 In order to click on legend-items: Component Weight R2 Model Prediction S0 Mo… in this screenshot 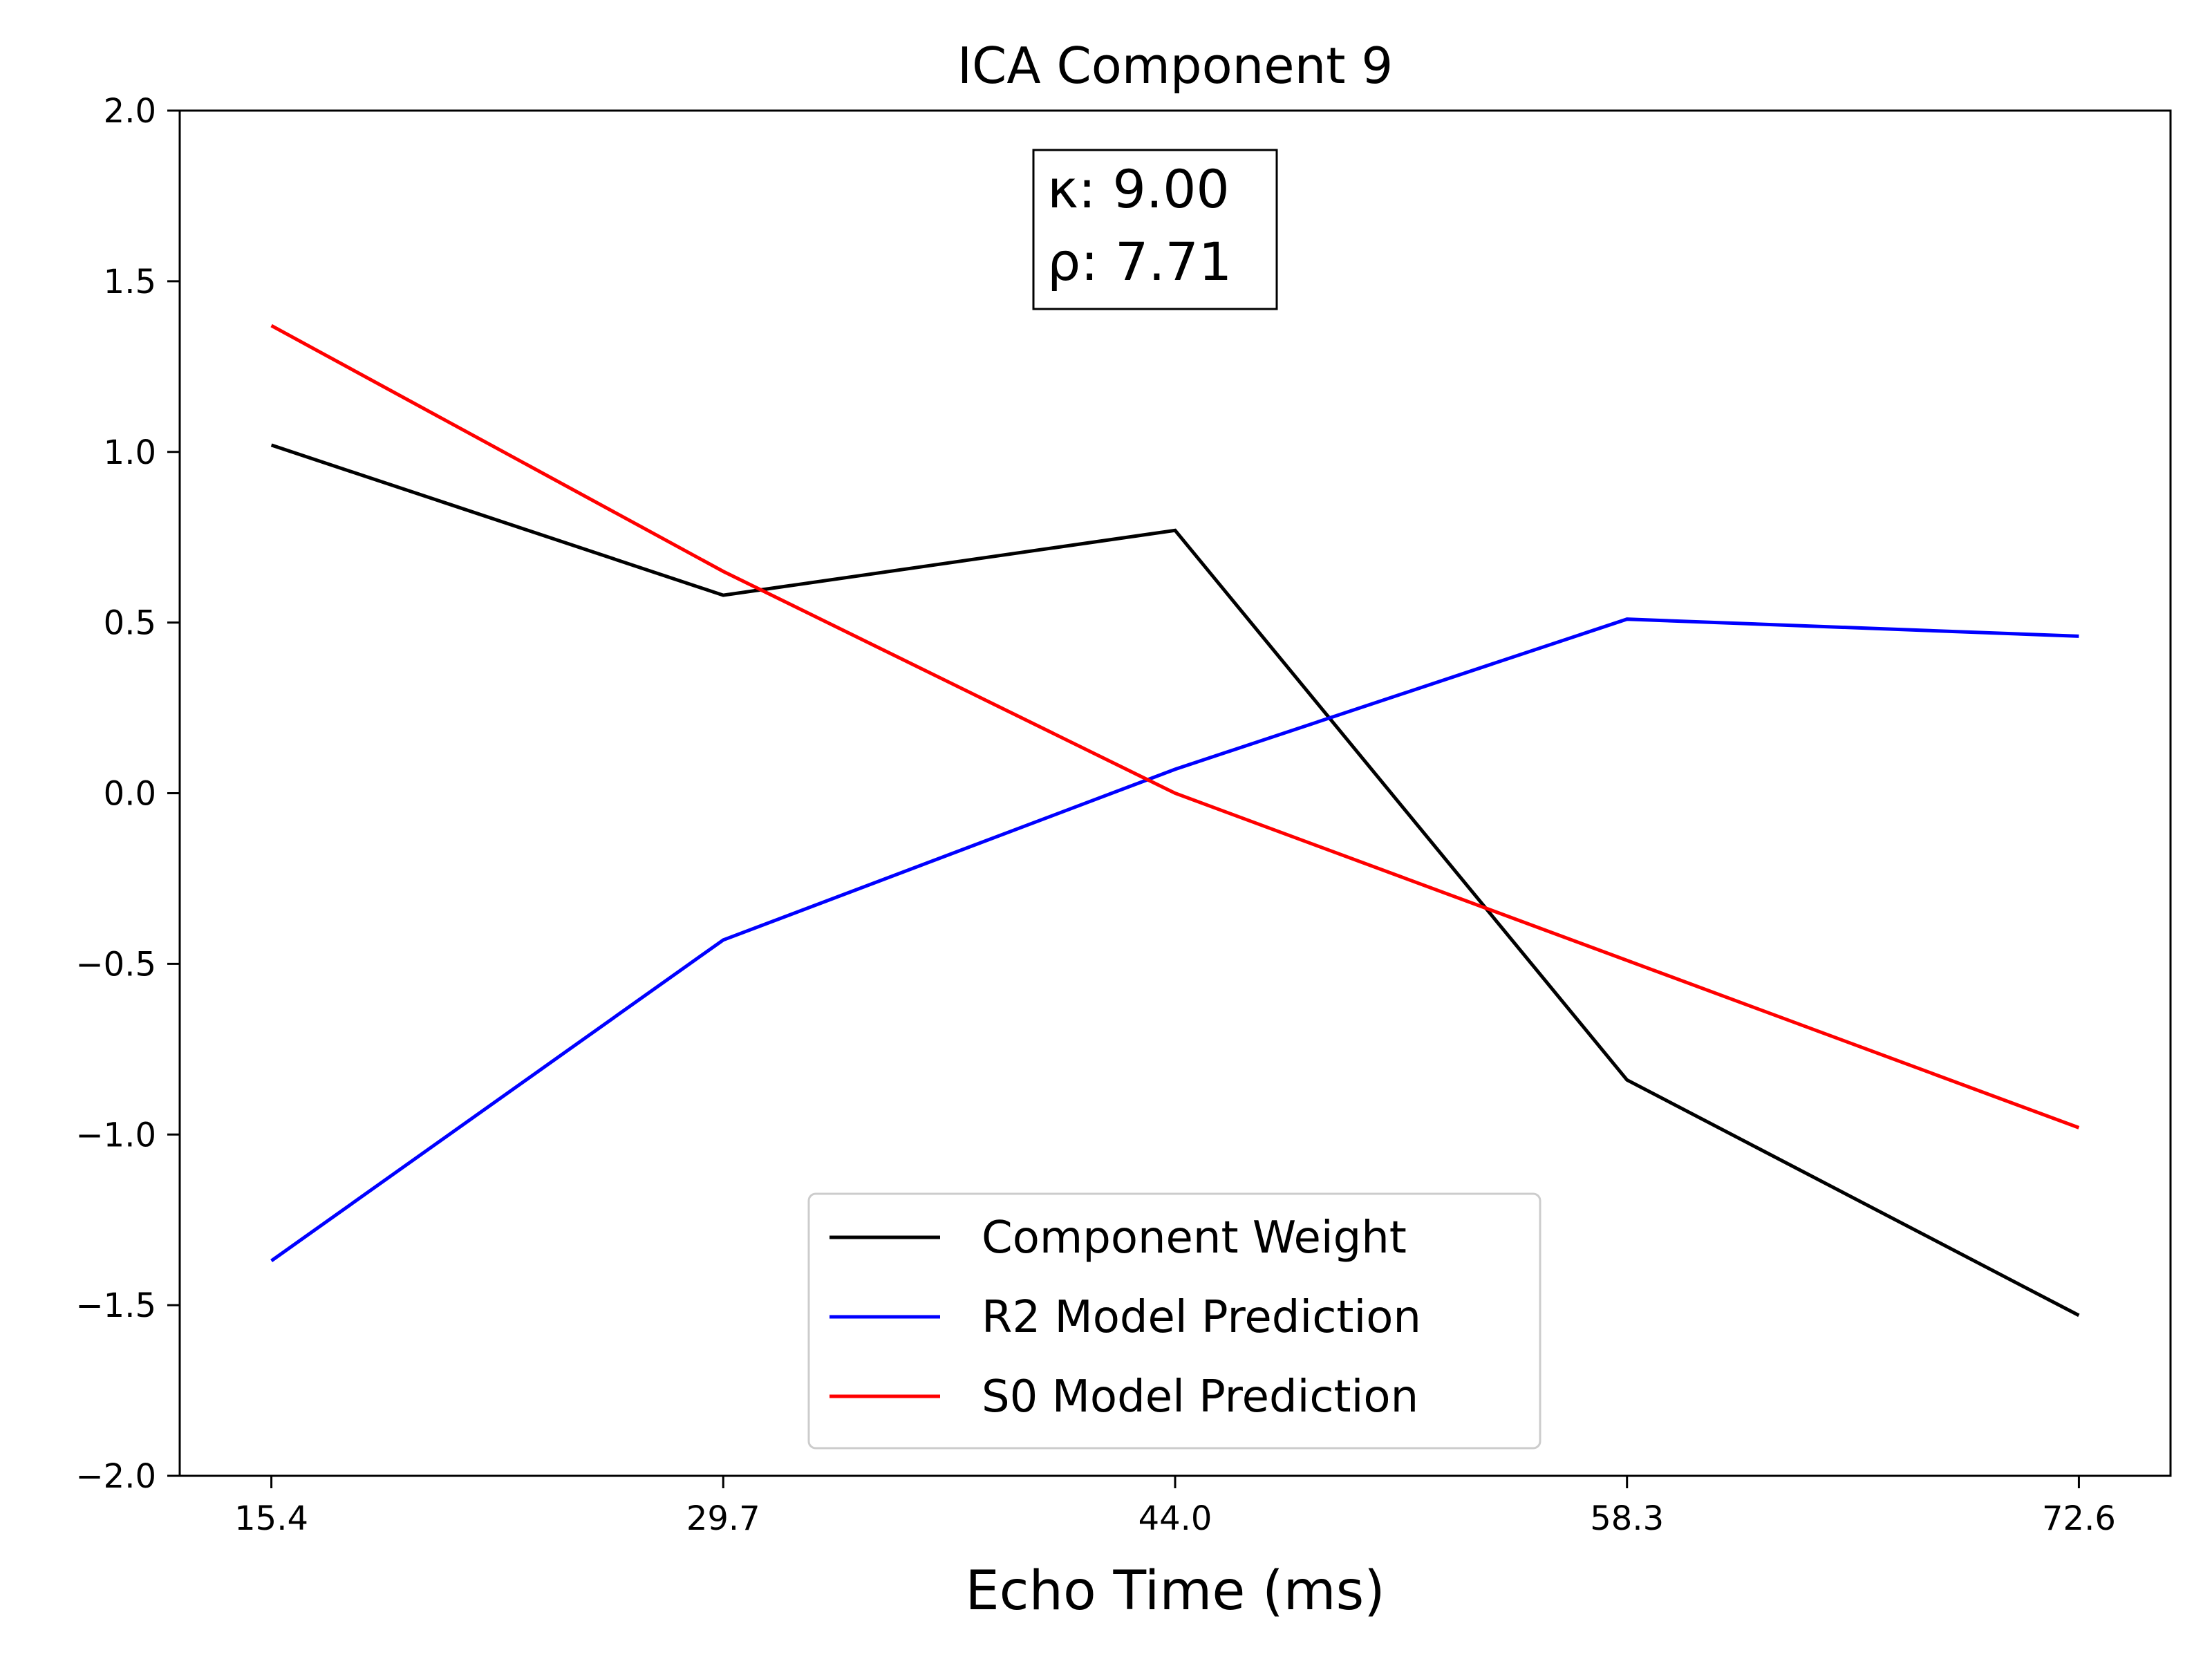, I will do `click(1125, 1317)`.